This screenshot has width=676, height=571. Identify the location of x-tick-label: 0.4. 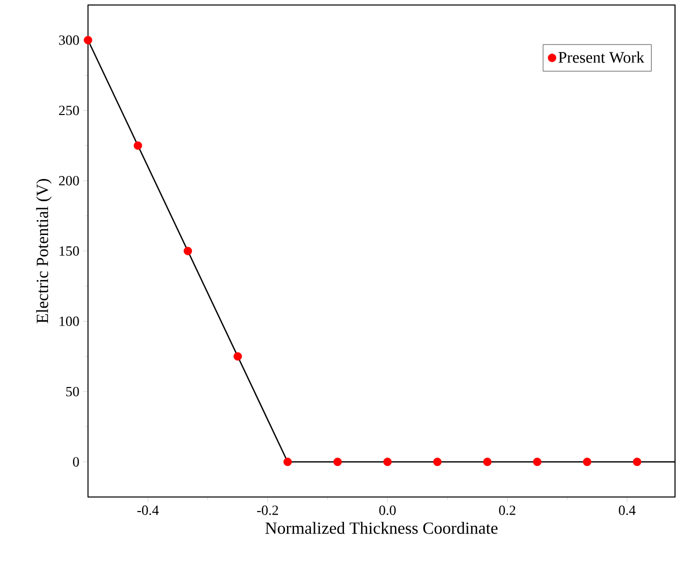
(627, 511).